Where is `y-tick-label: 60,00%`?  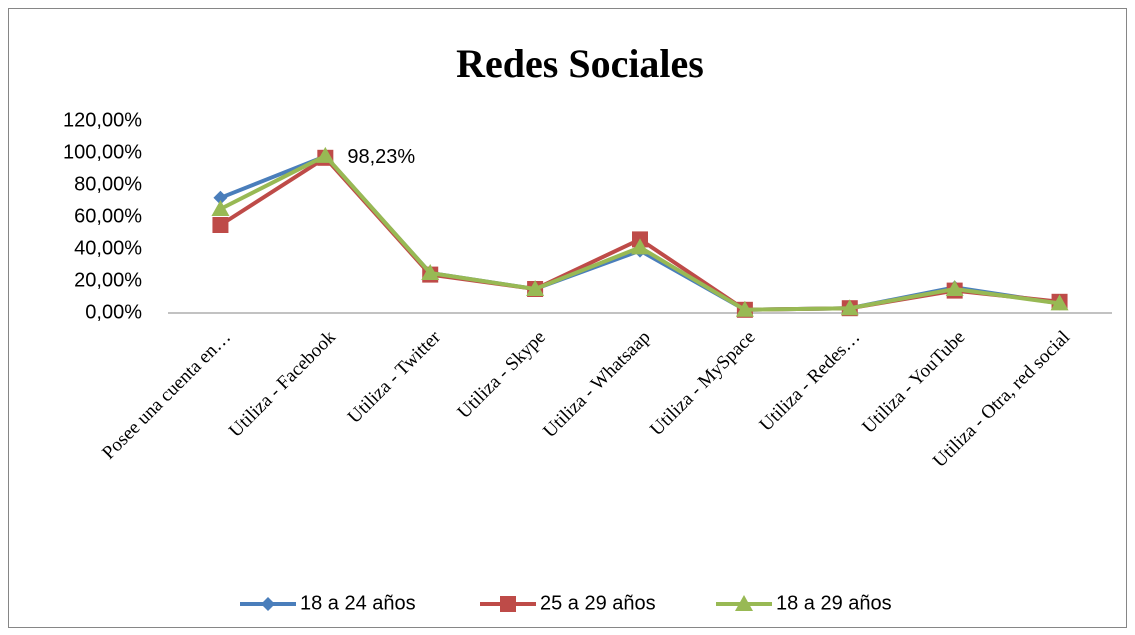
y-tick-label: 60,00% is located at coordinates (108, 216).